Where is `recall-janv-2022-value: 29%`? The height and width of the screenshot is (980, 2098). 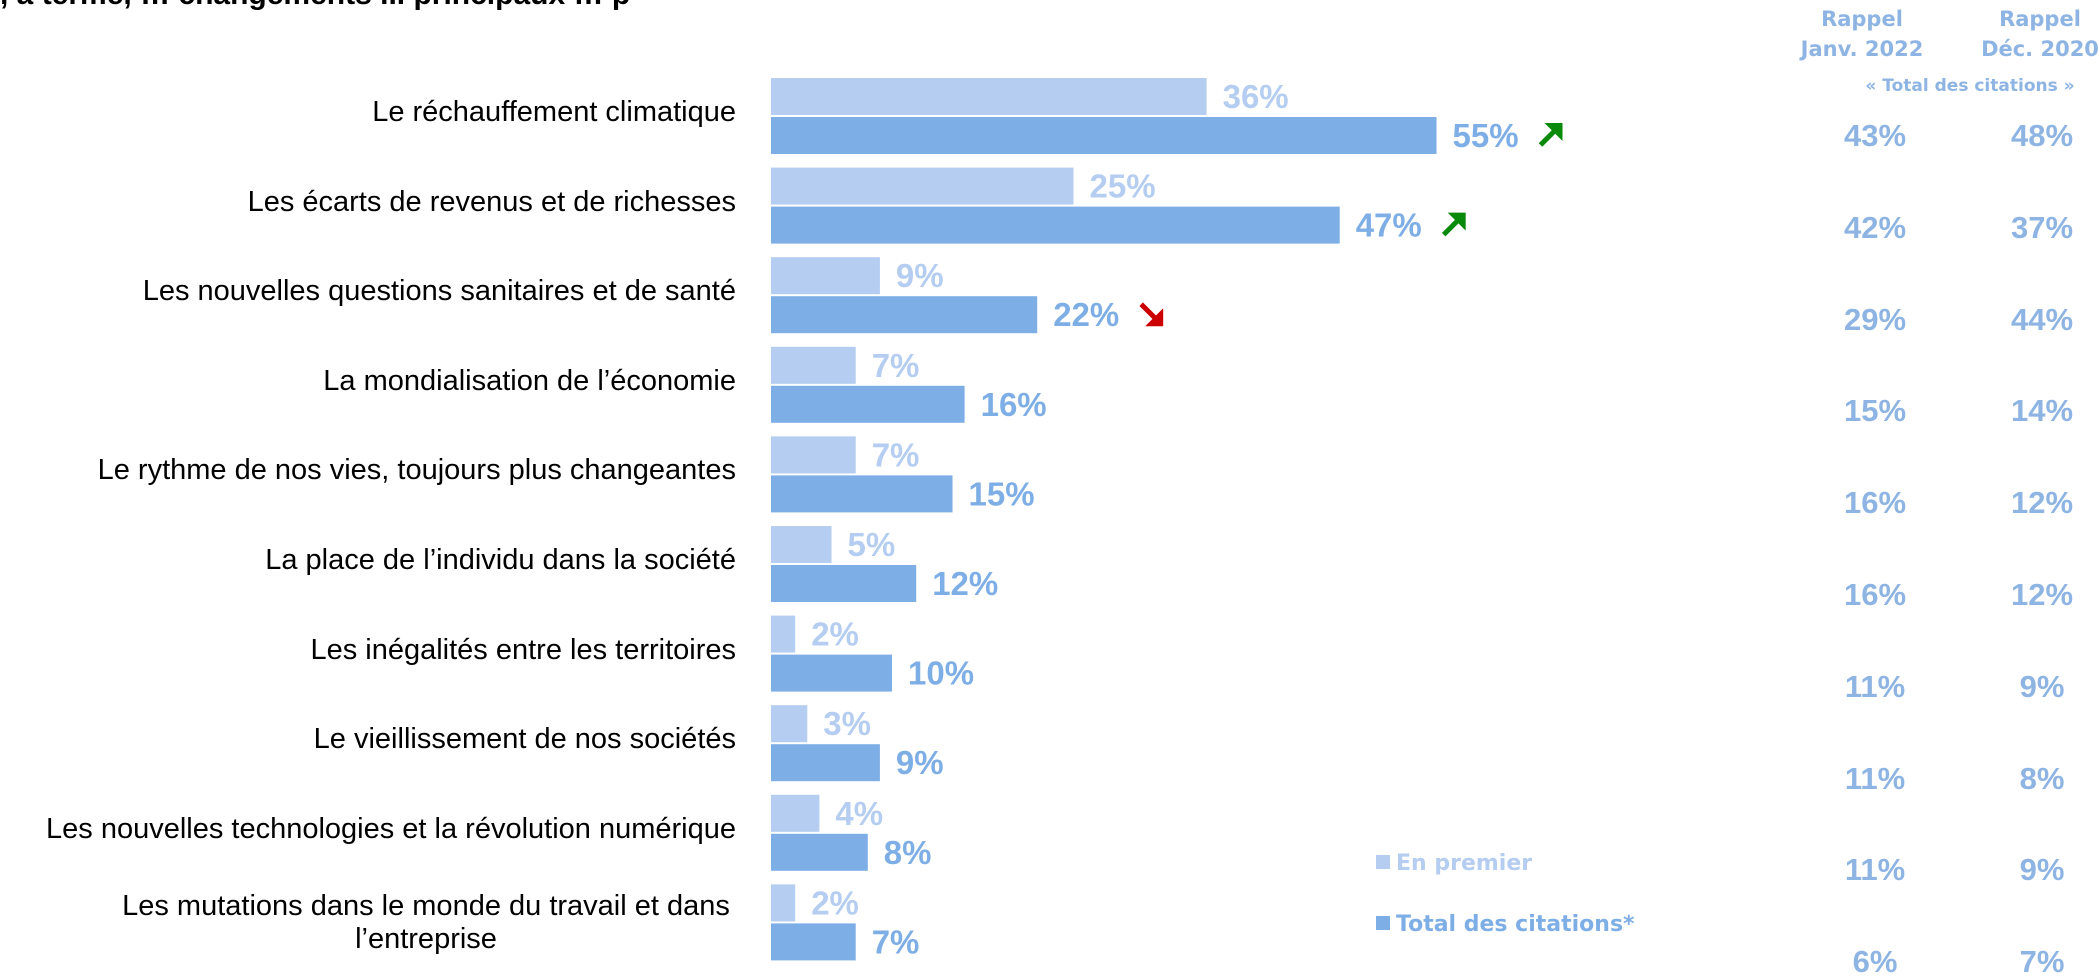
recall-janv-2022-value: 29% is located at coordinates (1875, 319).